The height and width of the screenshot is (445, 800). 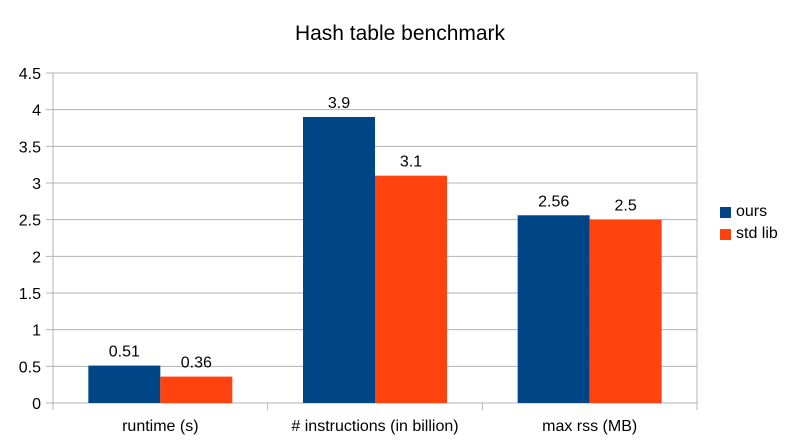 I want to click on data-label: 0.36, so click(x=196, y=363).